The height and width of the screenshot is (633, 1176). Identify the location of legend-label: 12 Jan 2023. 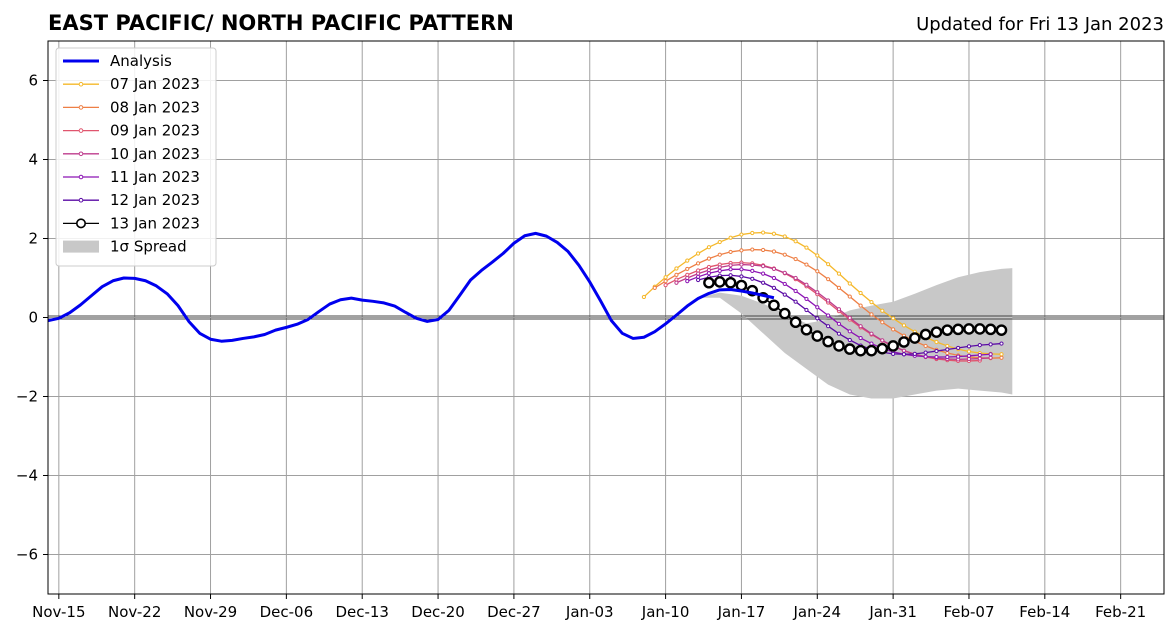
(155, 200).